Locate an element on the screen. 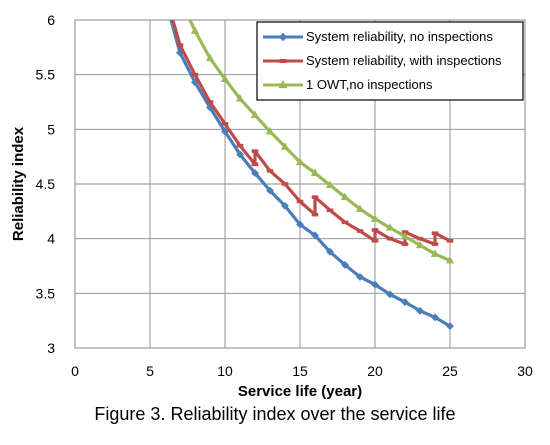 The width and height of the screenshot is (550, 445). y-tick-label: 5 is located at coordinates (51, 129).